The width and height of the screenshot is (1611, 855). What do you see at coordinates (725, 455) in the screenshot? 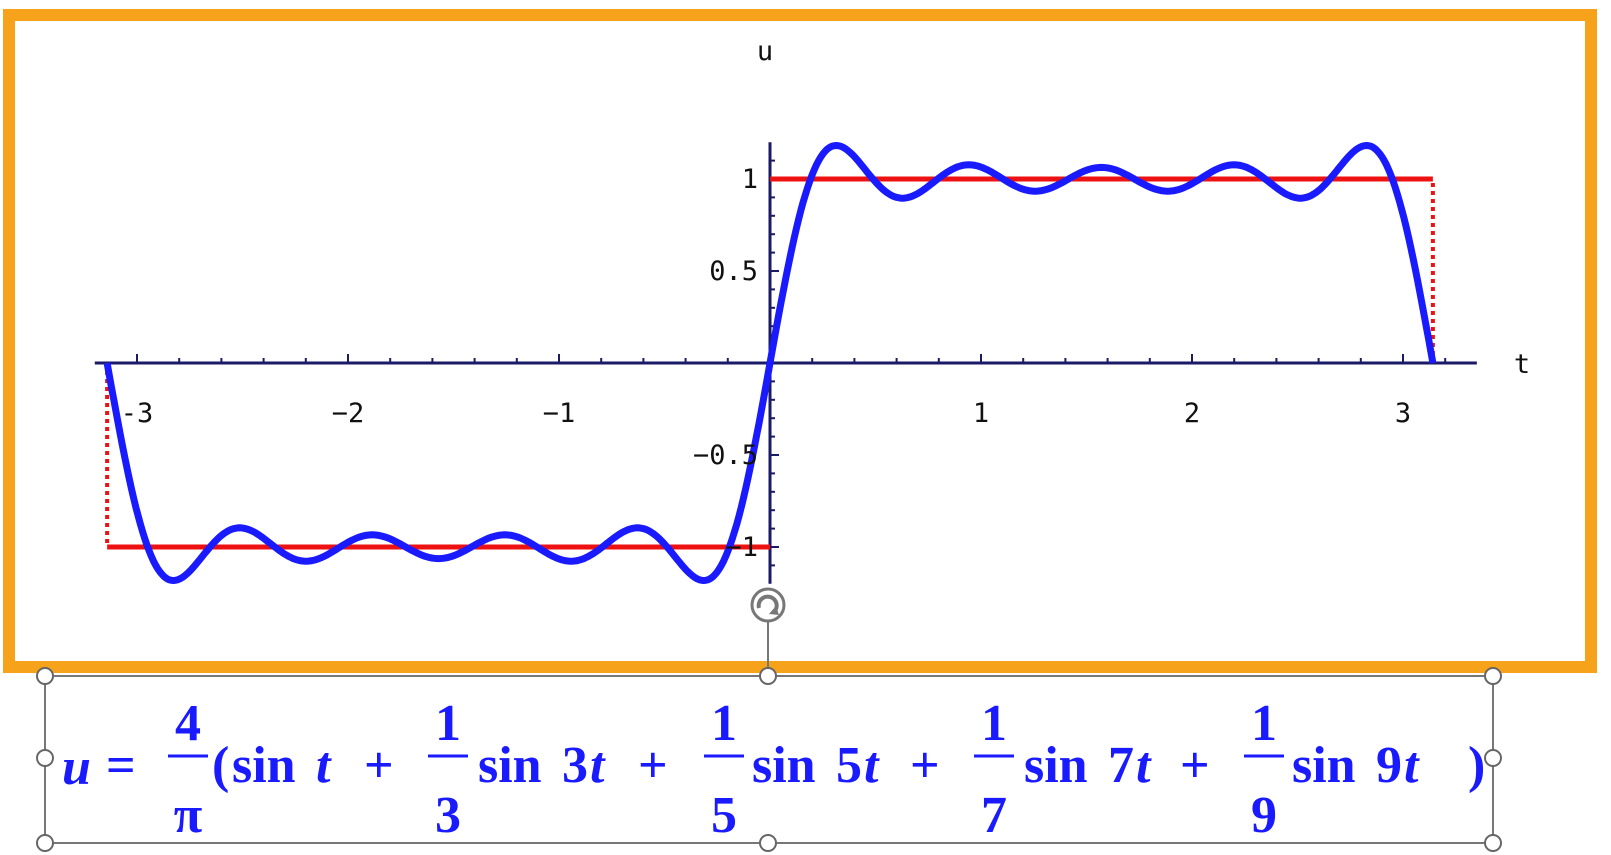
I see `y-tick-label: −0.5` at bounding box center [725, 455].